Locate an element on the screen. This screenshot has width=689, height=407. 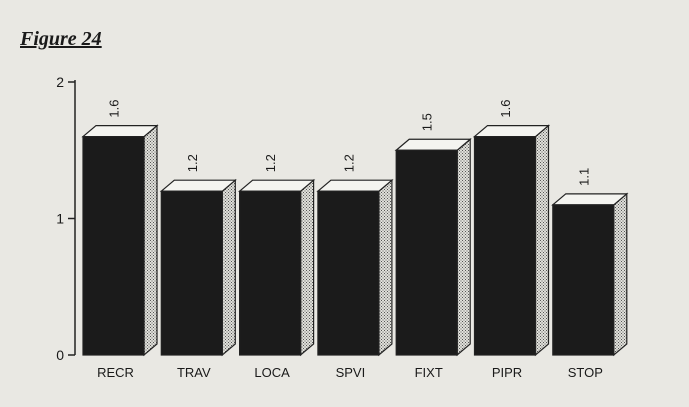
bar-loca is located at coordinates (276, 267).